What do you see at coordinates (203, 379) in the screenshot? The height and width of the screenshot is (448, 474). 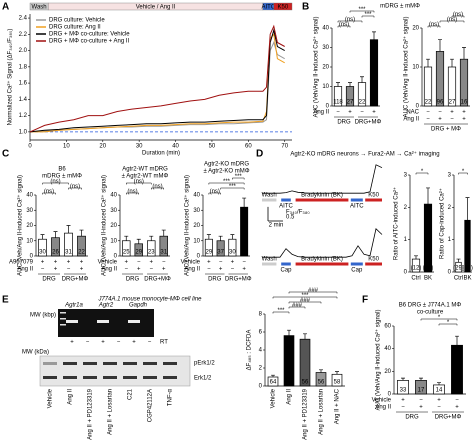 I see `band-label: Erk1/2` at bounding box center [203, 379].